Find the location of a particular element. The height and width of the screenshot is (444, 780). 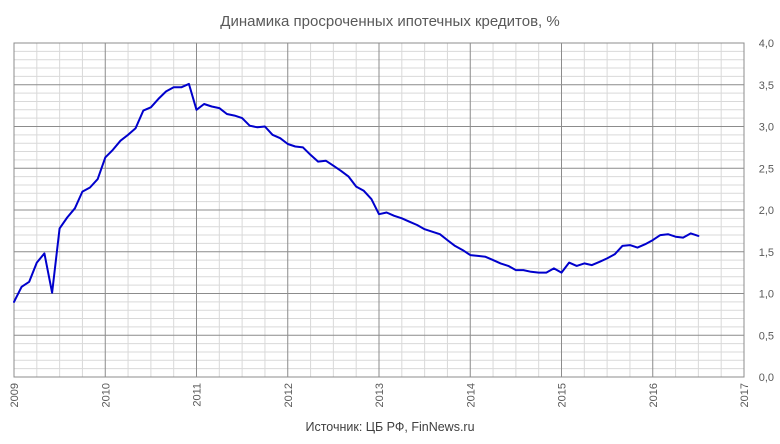

x-tick-label: 2017 is located at coordinates (745, 395).